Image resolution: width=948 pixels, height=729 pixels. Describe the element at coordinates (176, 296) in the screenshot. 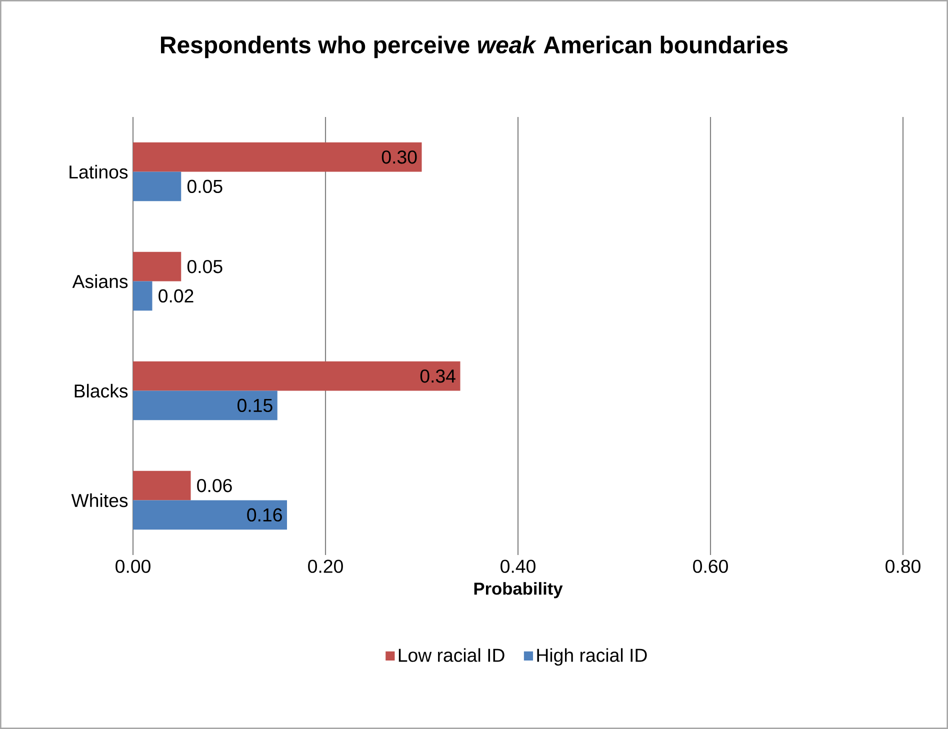

I see `data-label: 0.02` at that location.